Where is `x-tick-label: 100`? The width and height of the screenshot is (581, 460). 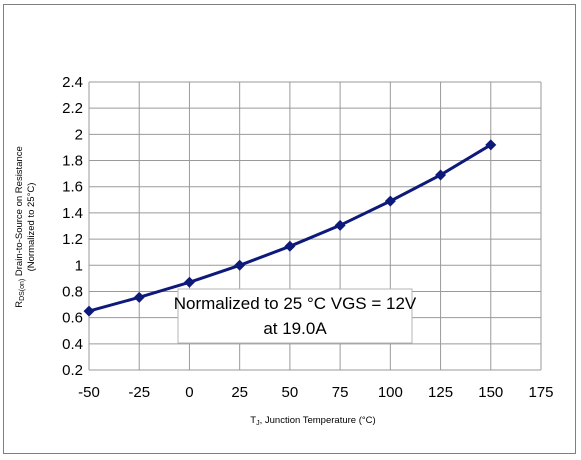
x-tick-label: 100 is located at coordinates (390, 392).